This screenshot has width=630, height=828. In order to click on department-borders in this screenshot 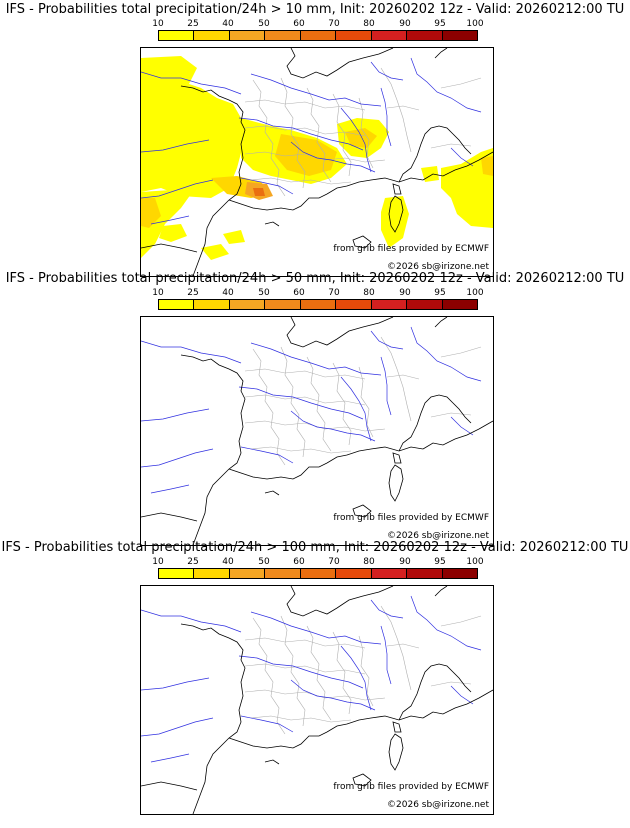, I will do `click(363, 670)`.